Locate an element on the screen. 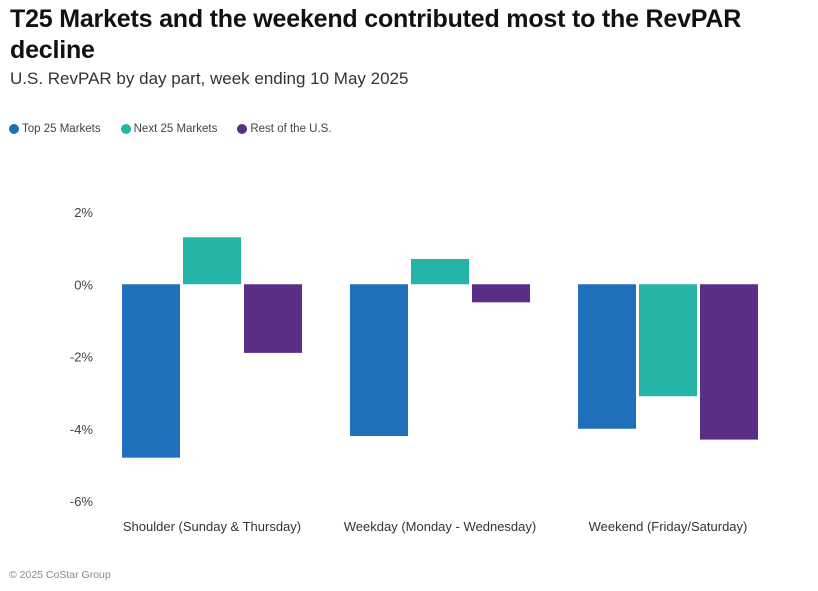 This screenshot has width=818, height=591. x-category-label: Weekday (Monday - Wednesday) is located at coordinates (440, 526).